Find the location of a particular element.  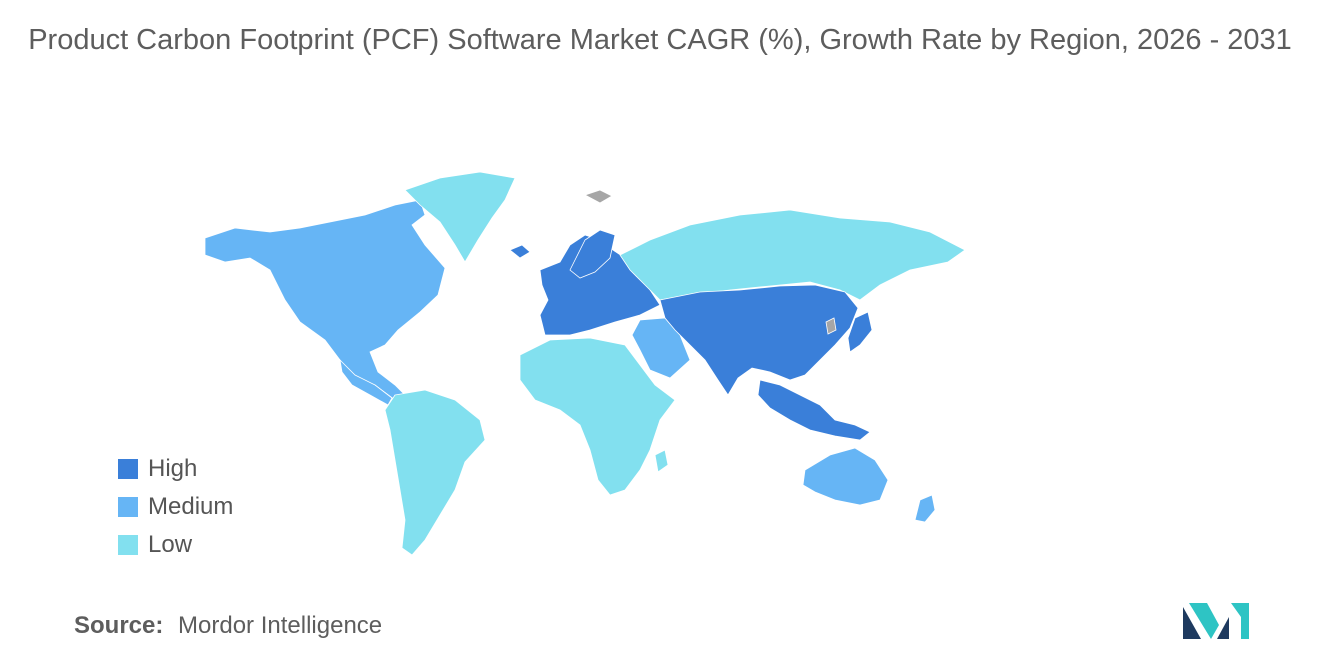

region-australia is located at coordinates (845, 476).